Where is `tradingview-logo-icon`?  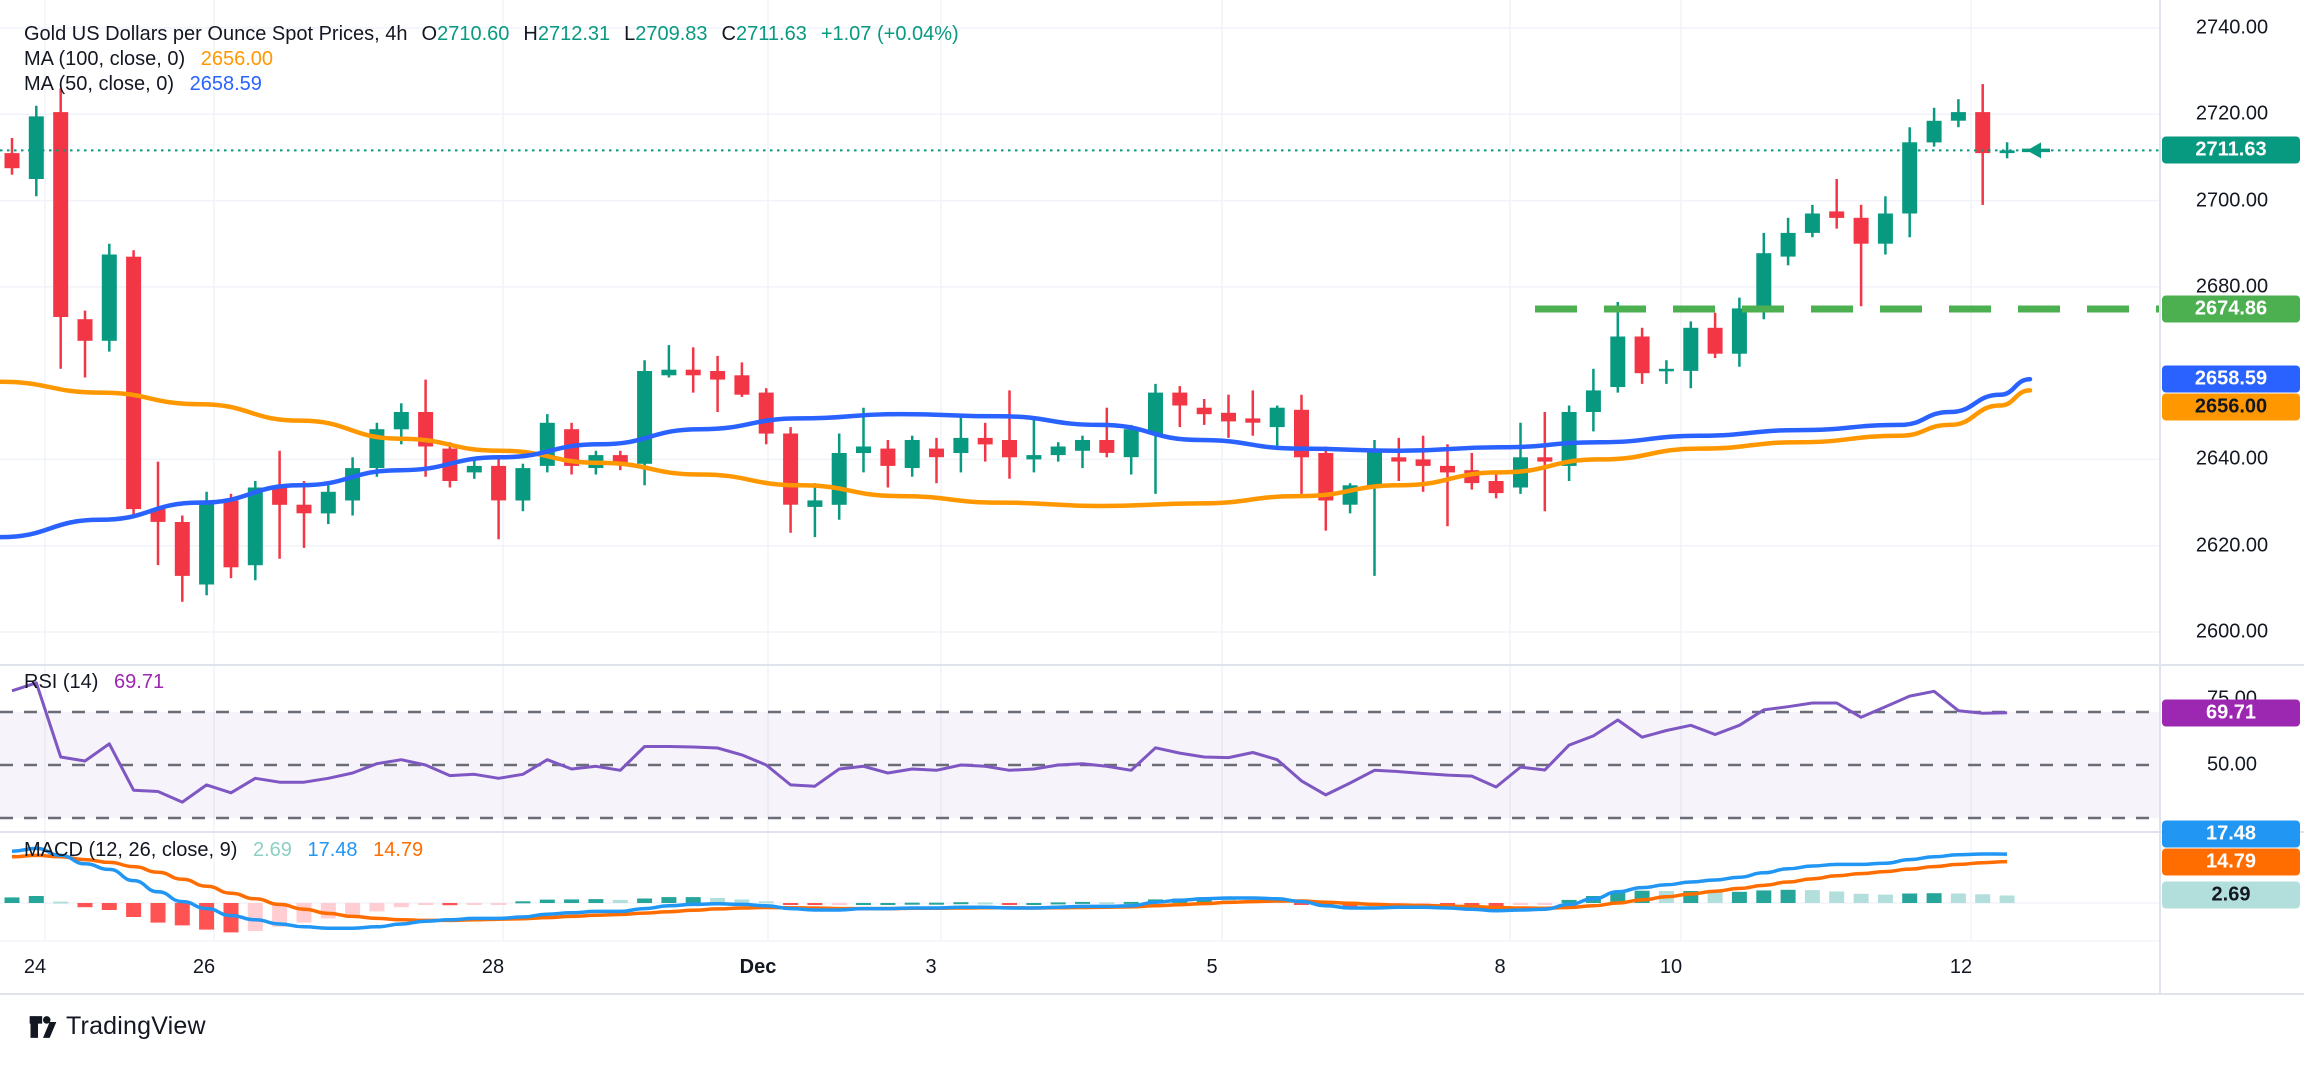 tradingview-logo-icon is located at coordinates (43, 1026).